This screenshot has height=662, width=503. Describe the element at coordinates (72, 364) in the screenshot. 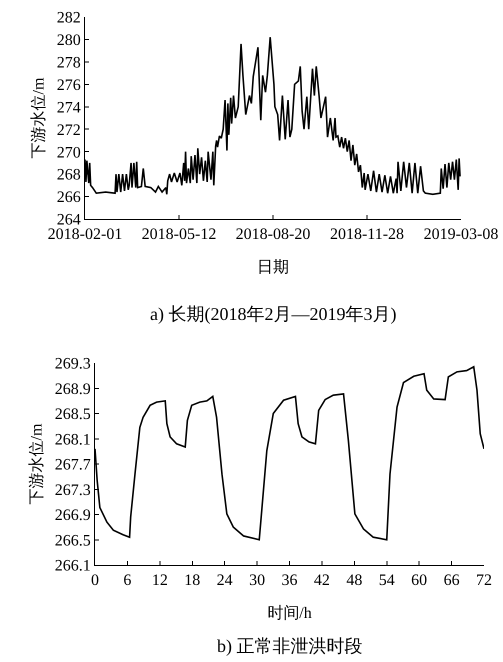

I see `y-tick-label: 269.3` at that location.